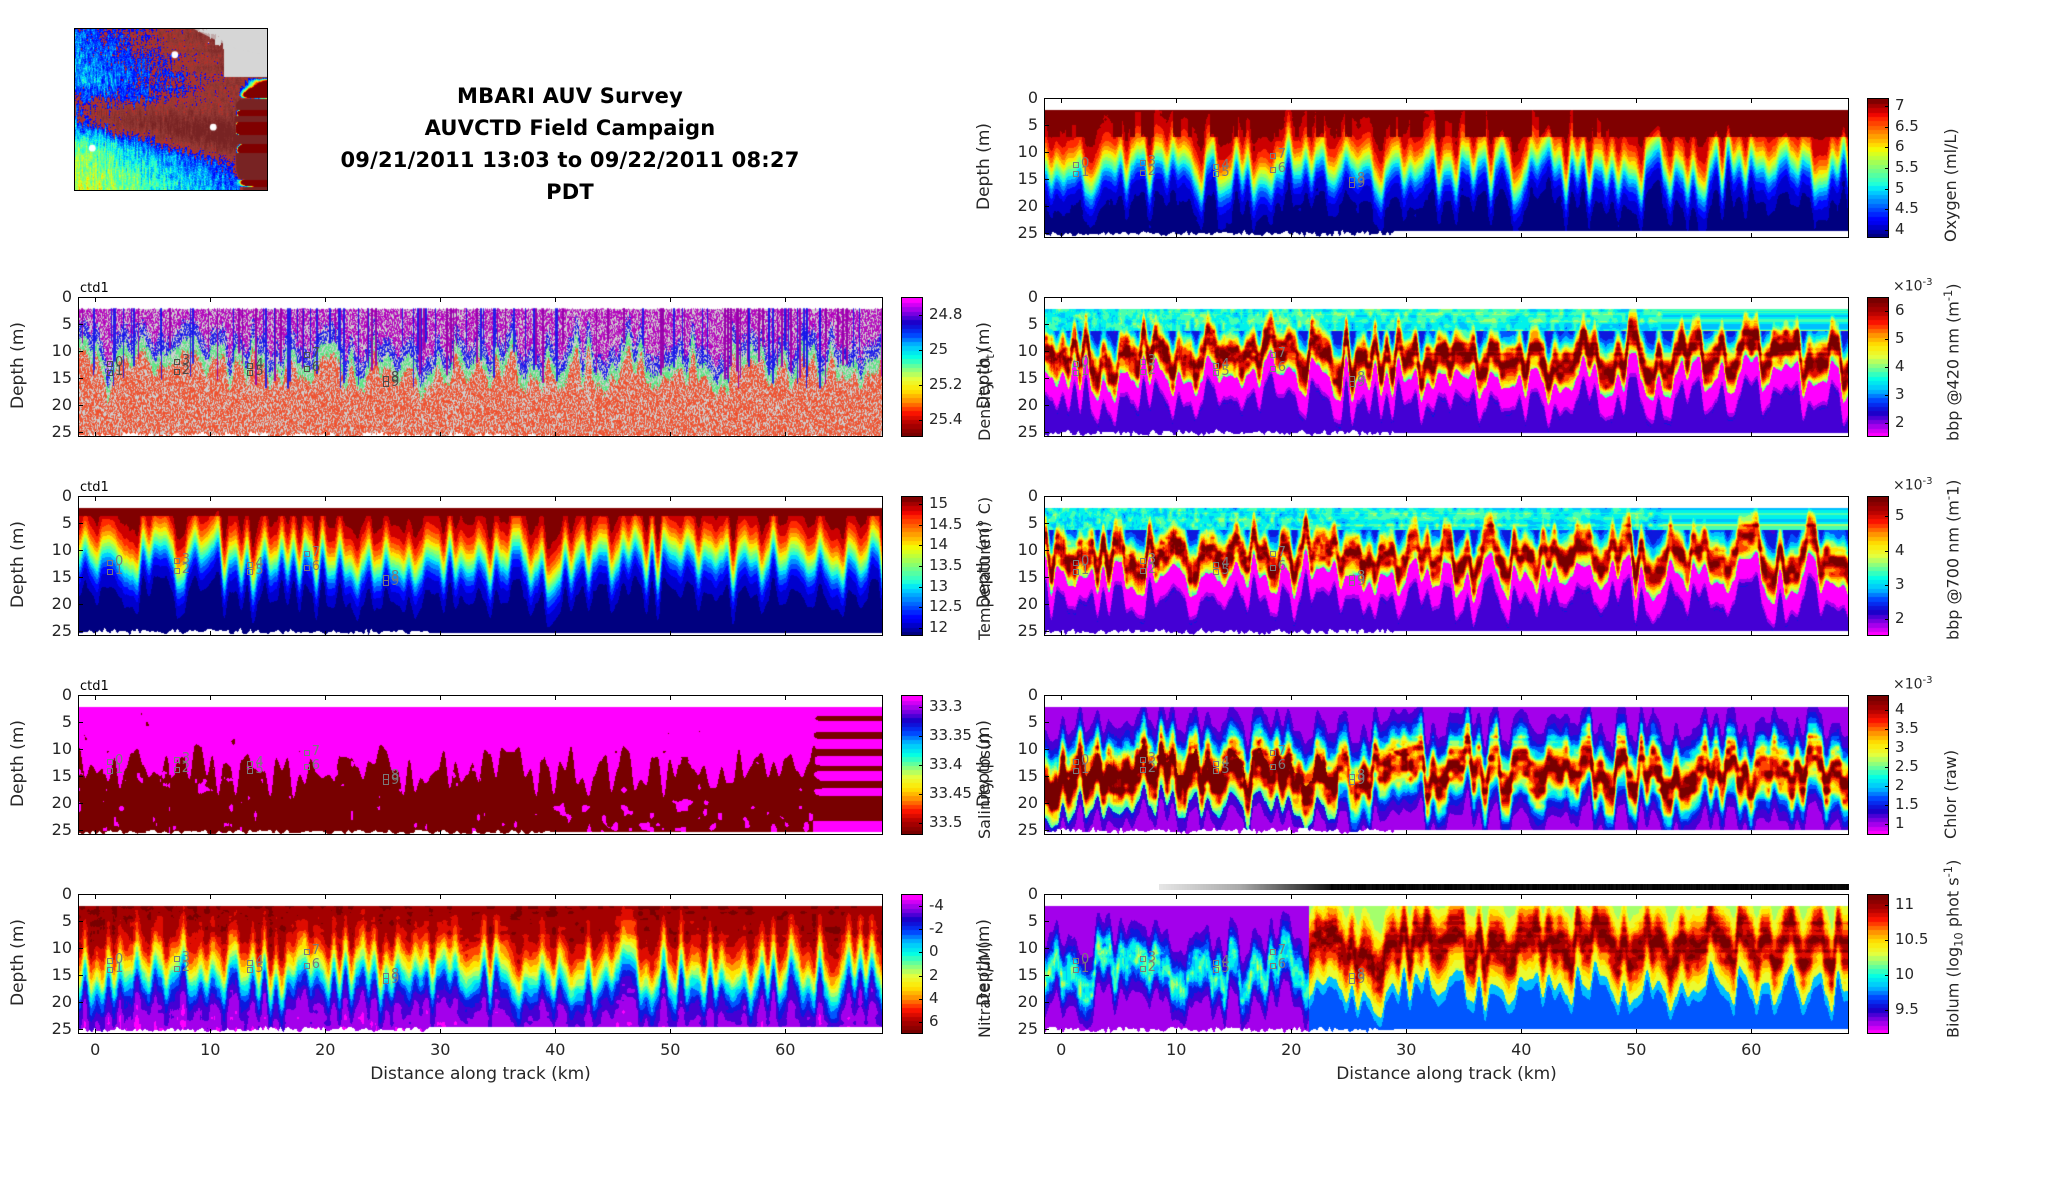 The image size is (2052, 1188). Describe the element at coordinates (1950, 185) in the screenshot. I see `colorbar-title-oxygen: Oxygen (ml/L)` at that location.